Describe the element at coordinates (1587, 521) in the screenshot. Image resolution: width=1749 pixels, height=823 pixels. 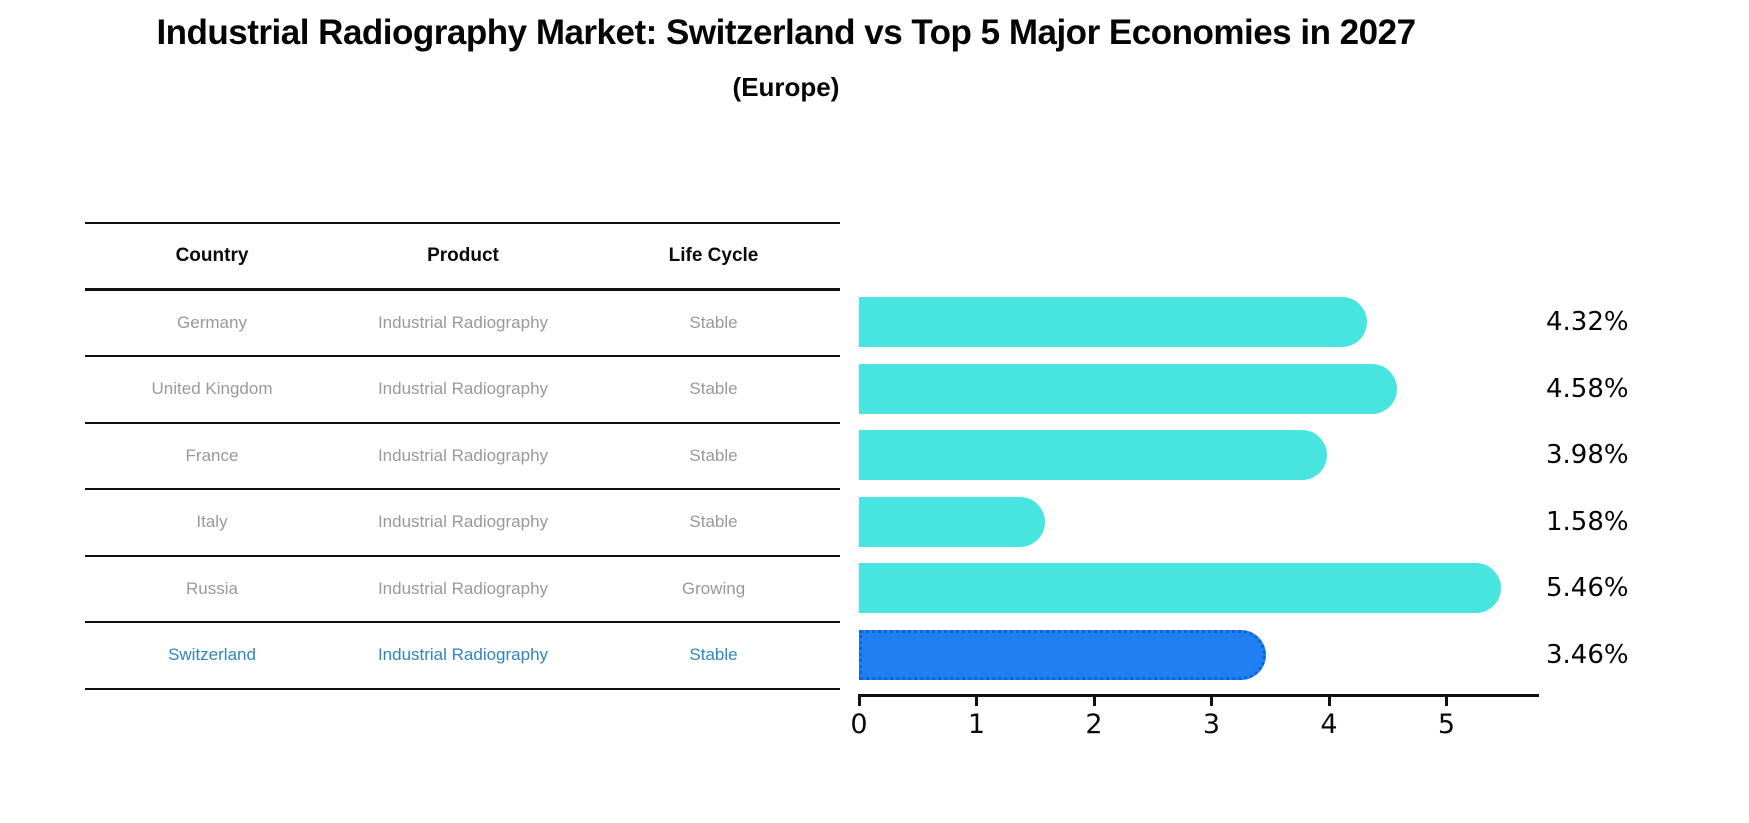
I see `value-label: 1.58%` at that location.